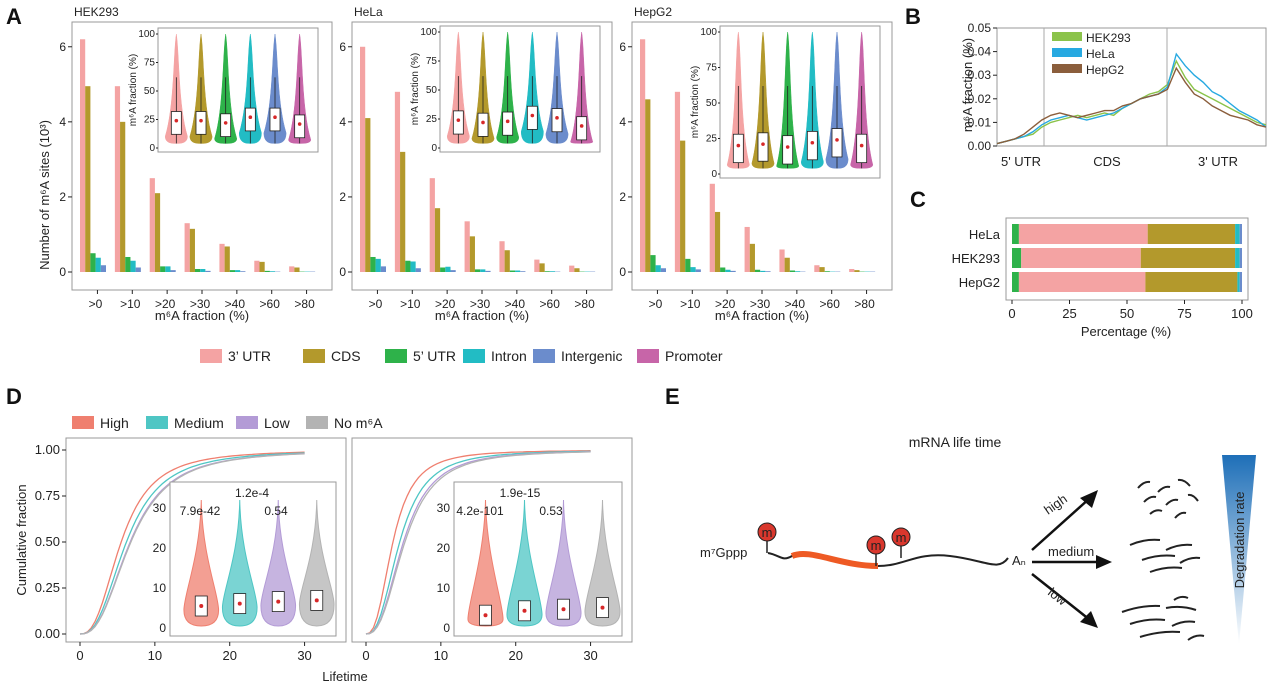 This screenshot has height=688, width=1268. Describe the element at coordinates (967, 85) in the screenshot. I see `panel-b-ylabel: m⁶A fraction (%)` at that location.